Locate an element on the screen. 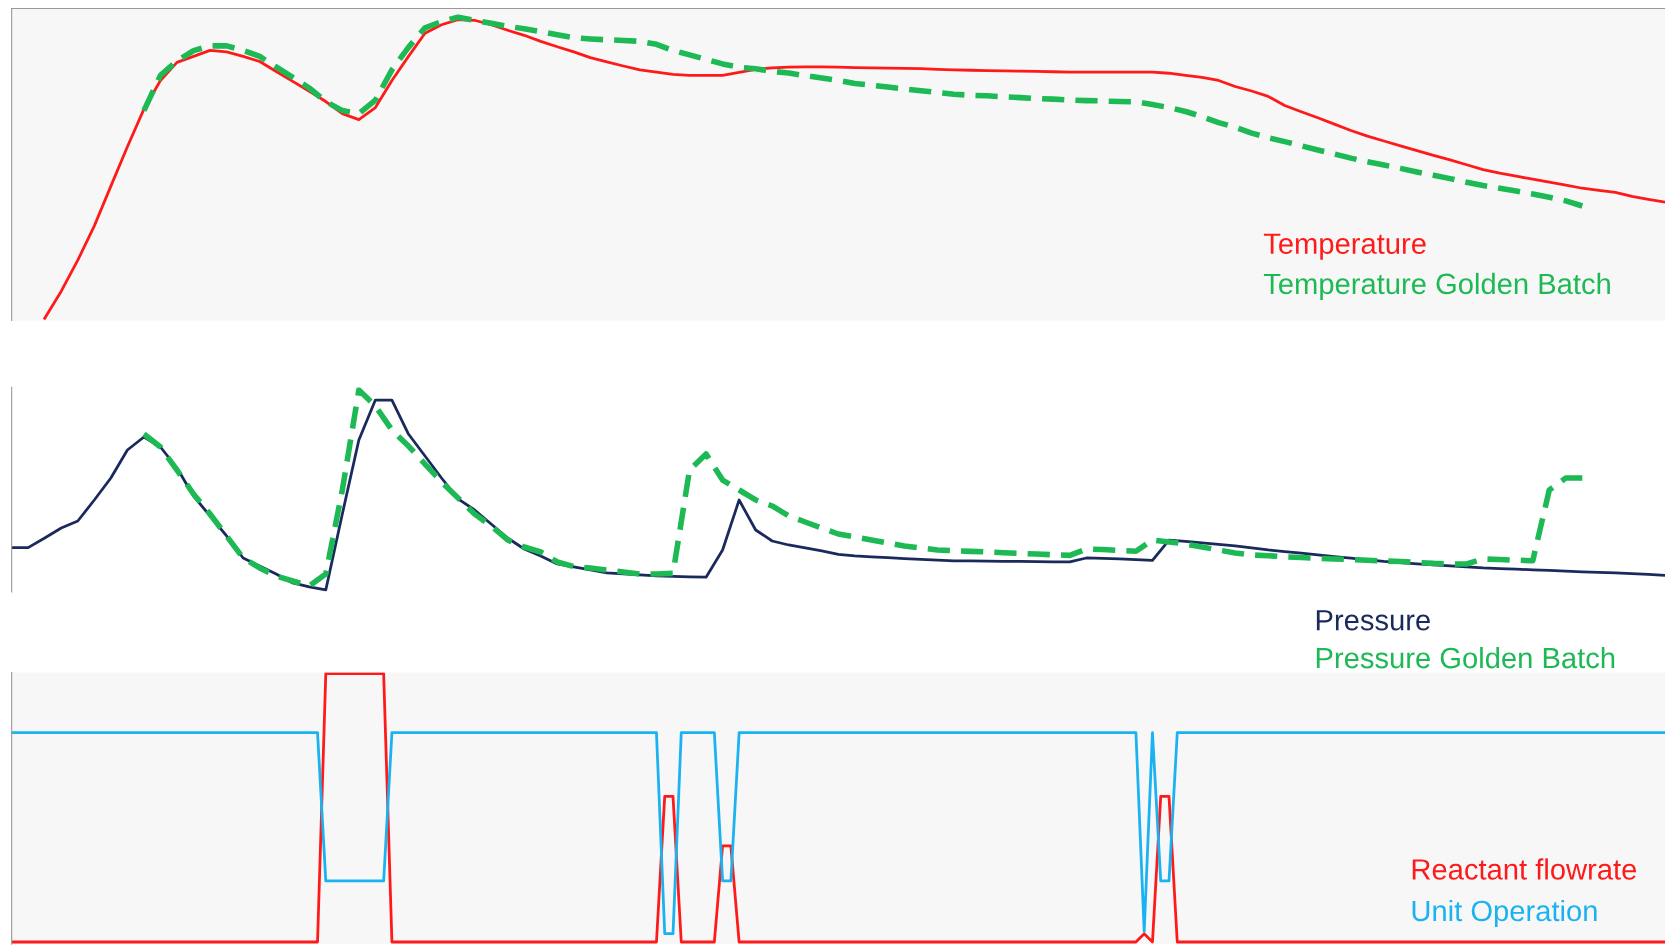 The image size is (1665, 947). series-label: Pressure is located at coordinates (1373, 620).